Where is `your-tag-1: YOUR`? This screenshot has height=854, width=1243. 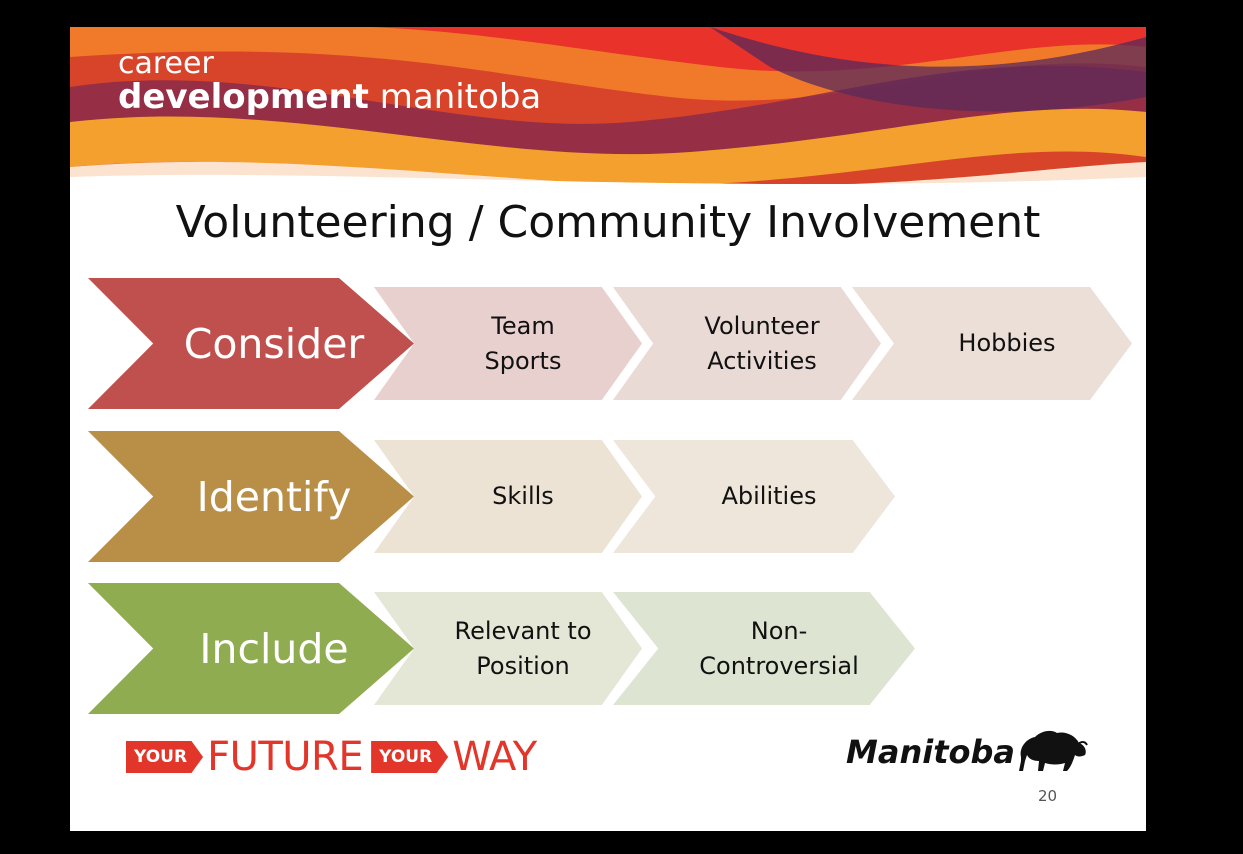
your-tag-1: YOUR is located at coordinates (165, 757).